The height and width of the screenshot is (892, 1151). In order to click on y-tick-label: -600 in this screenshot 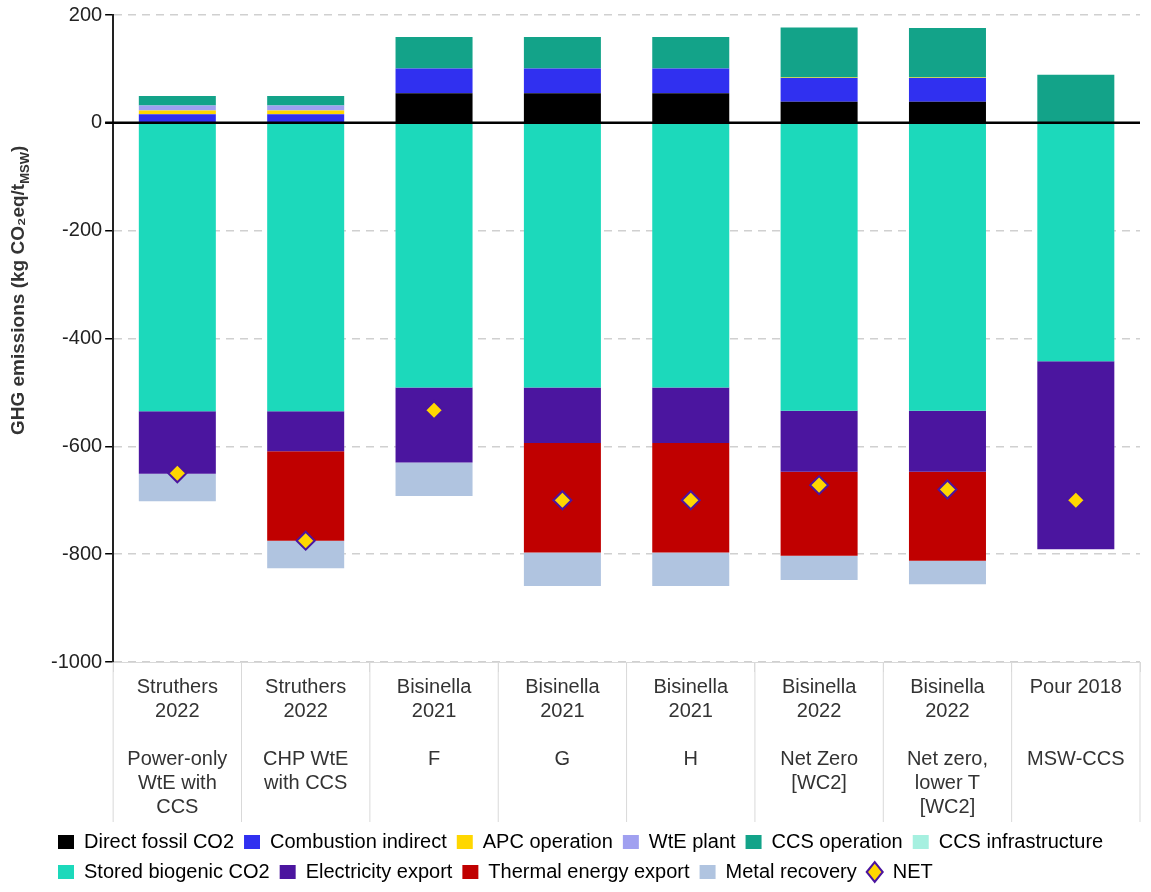, I will do `click(82, 444)`.